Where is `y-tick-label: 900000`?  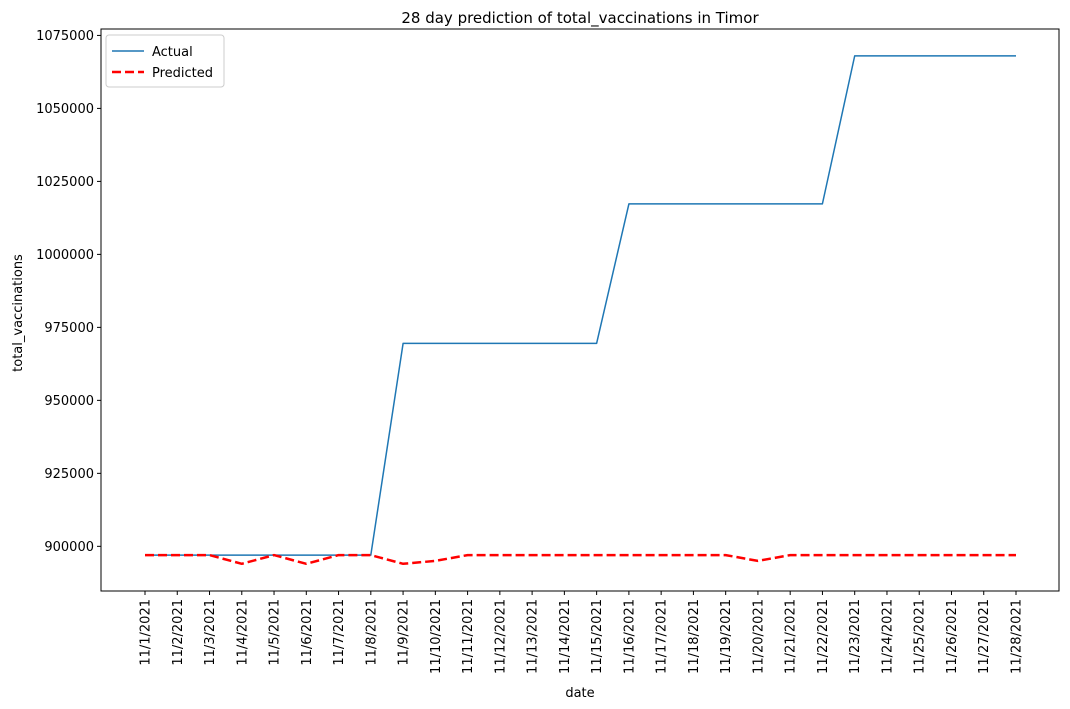 y-tick-label: 900000 is located at coordinates (69, 547).